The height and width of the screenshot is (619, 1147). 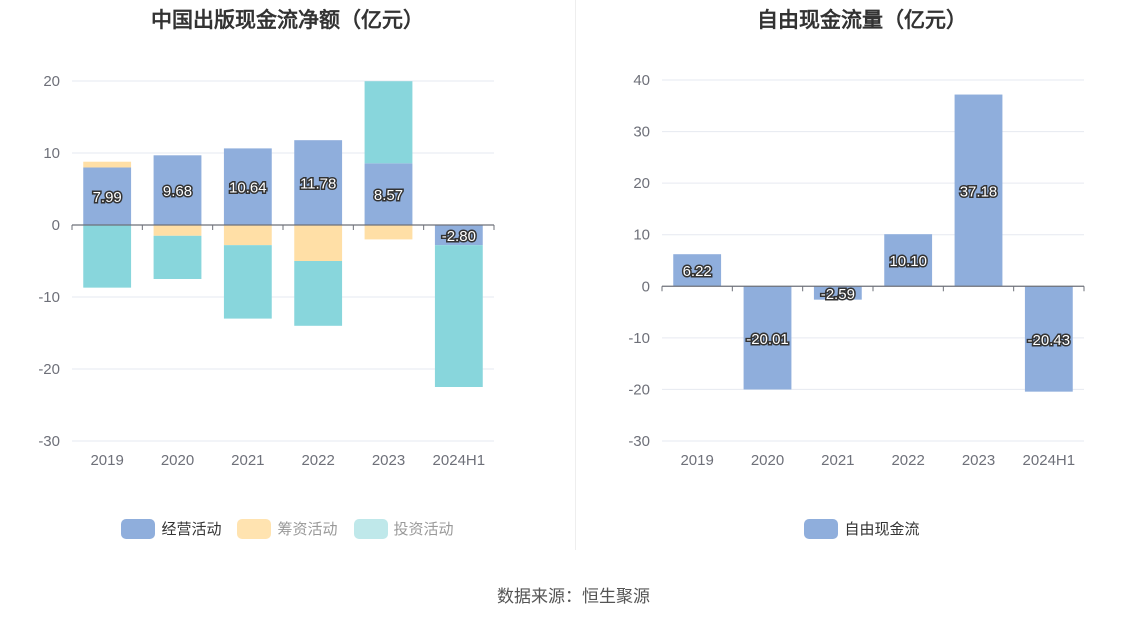 I want to click on chart-title: 自由现金流量（亿元）, so click(x=862, y=20).